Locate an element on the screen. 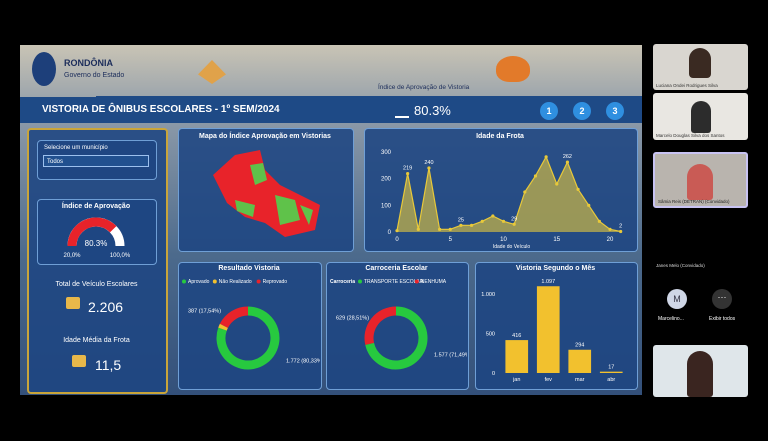  area is located at coordinates (509, 194).